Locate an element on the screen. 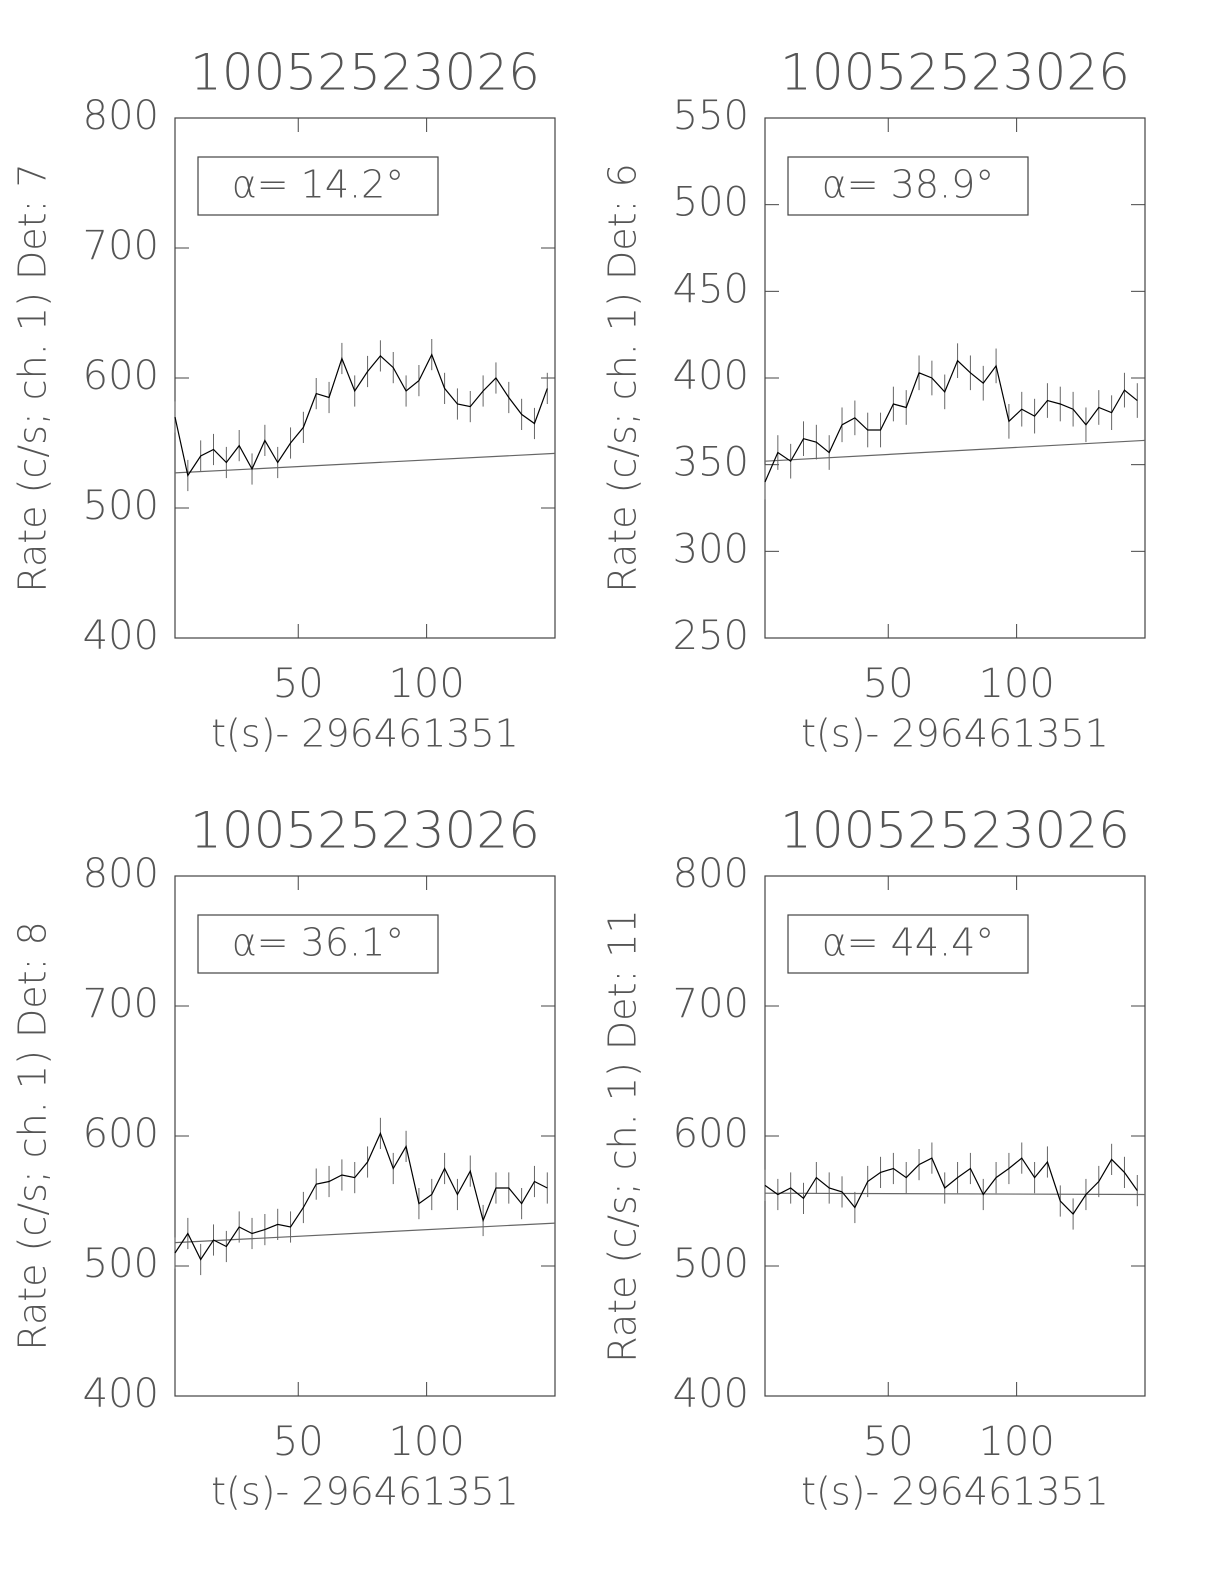 The height and width of the screenshot is (1584, 1224). y-axis-label: Rate (c/s; ch. 1) Det: 8 is located at coordinates (33, 1135).